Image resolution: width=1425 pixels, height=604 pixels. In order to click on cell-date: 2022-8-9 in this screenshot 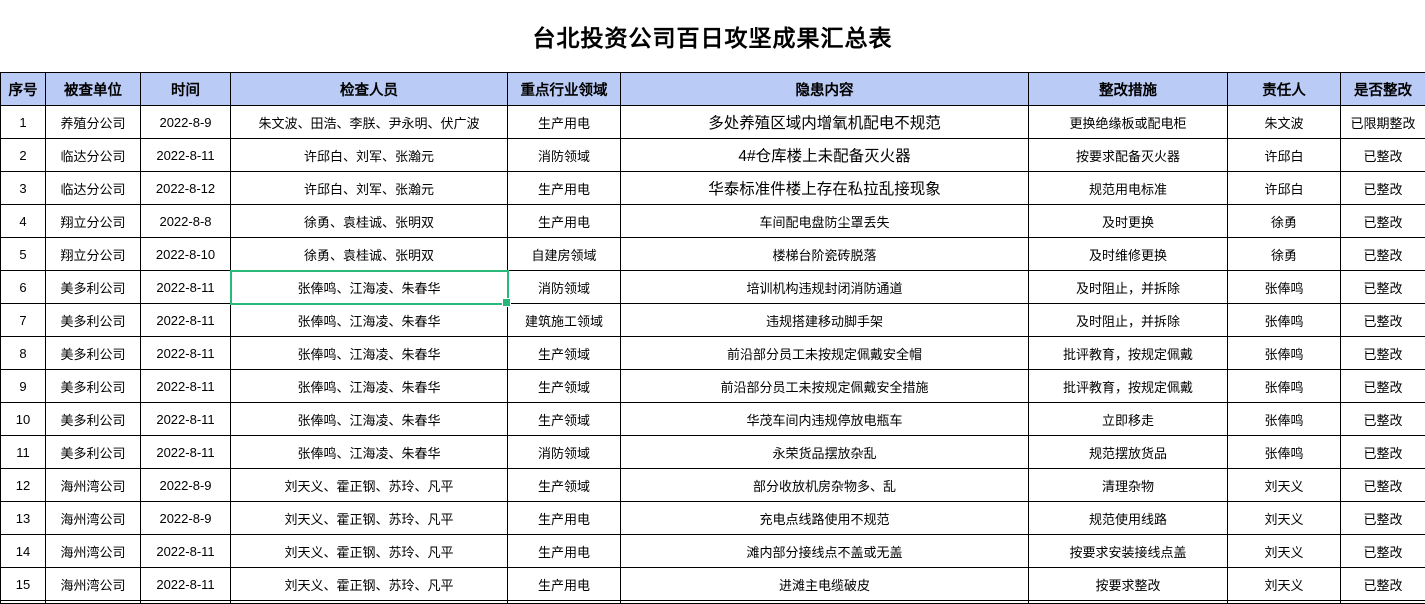, I will do `click(186, 485)`.